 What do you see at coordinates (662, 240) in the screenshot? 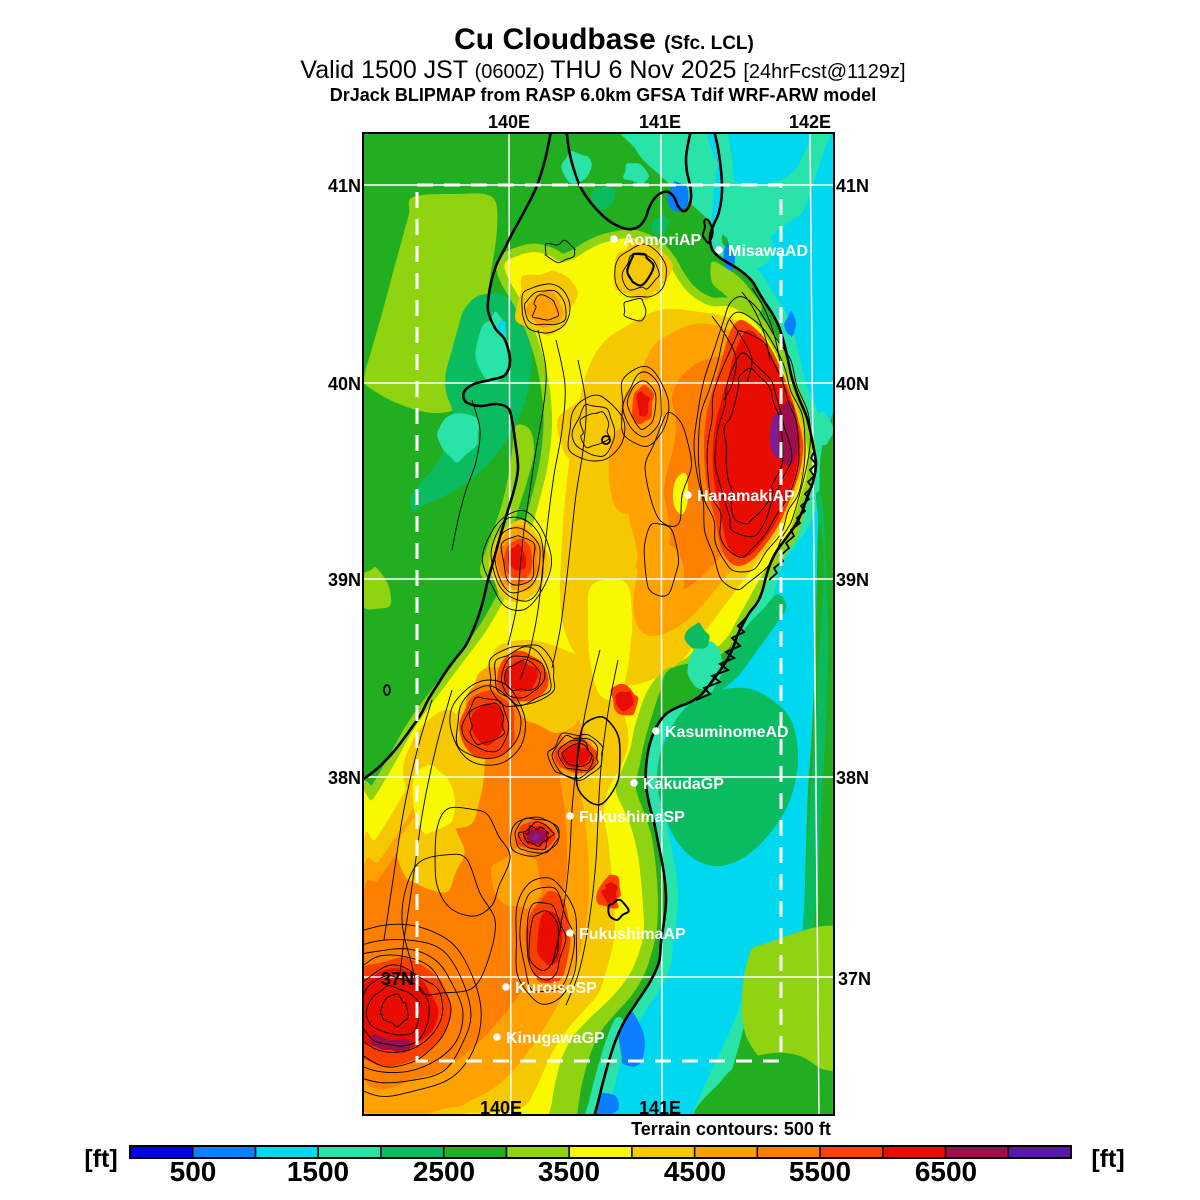
I see `svg-text: AomoriAP` at bounding box center [662, 240].